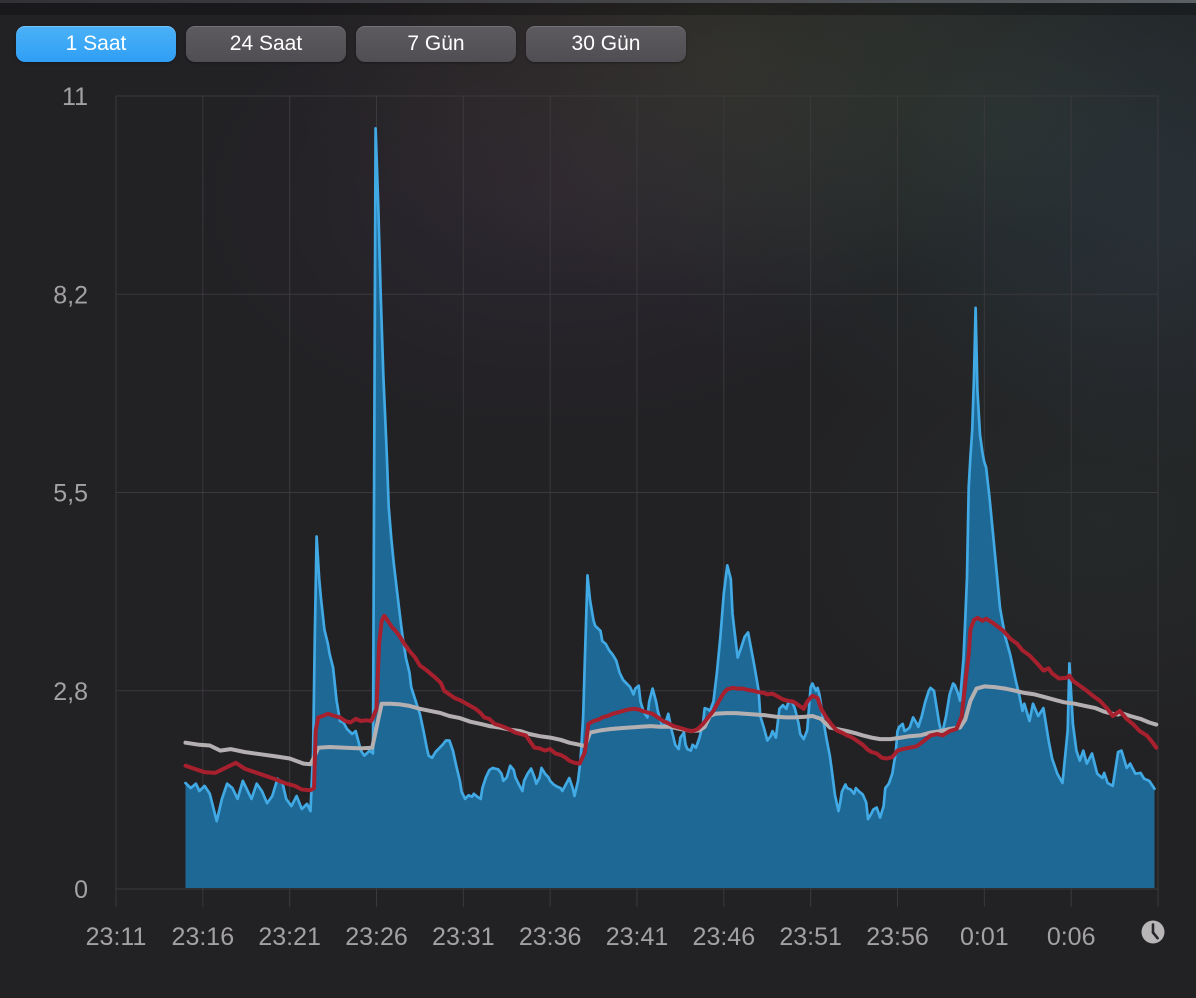 The height and width of the screenshot is (998, 1196). I want to click on window-top-shade, so click(598, 9).